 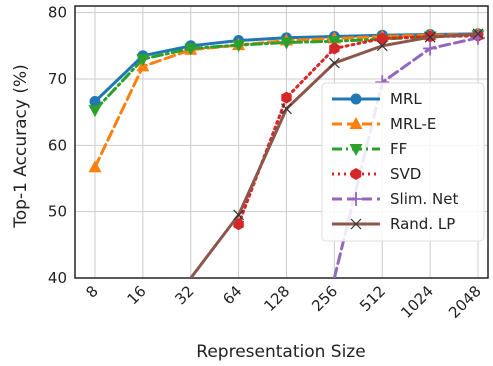 I want to click on x-tick-label: 32, so click(x=184, y=295).